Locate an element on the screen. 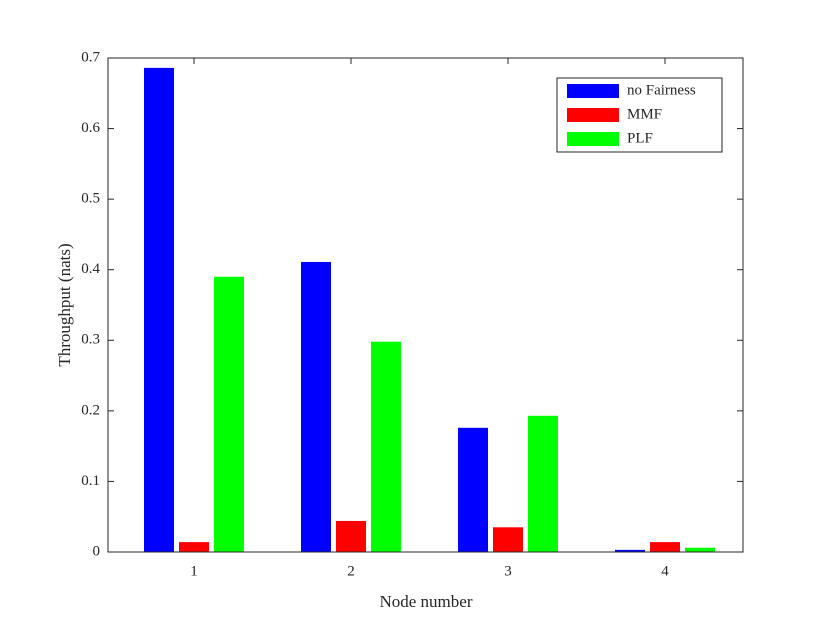 Image resolution: width=830 pixels, height=637 pixels. y-tick-label: 0.7 is located at coordinates (90, 57).